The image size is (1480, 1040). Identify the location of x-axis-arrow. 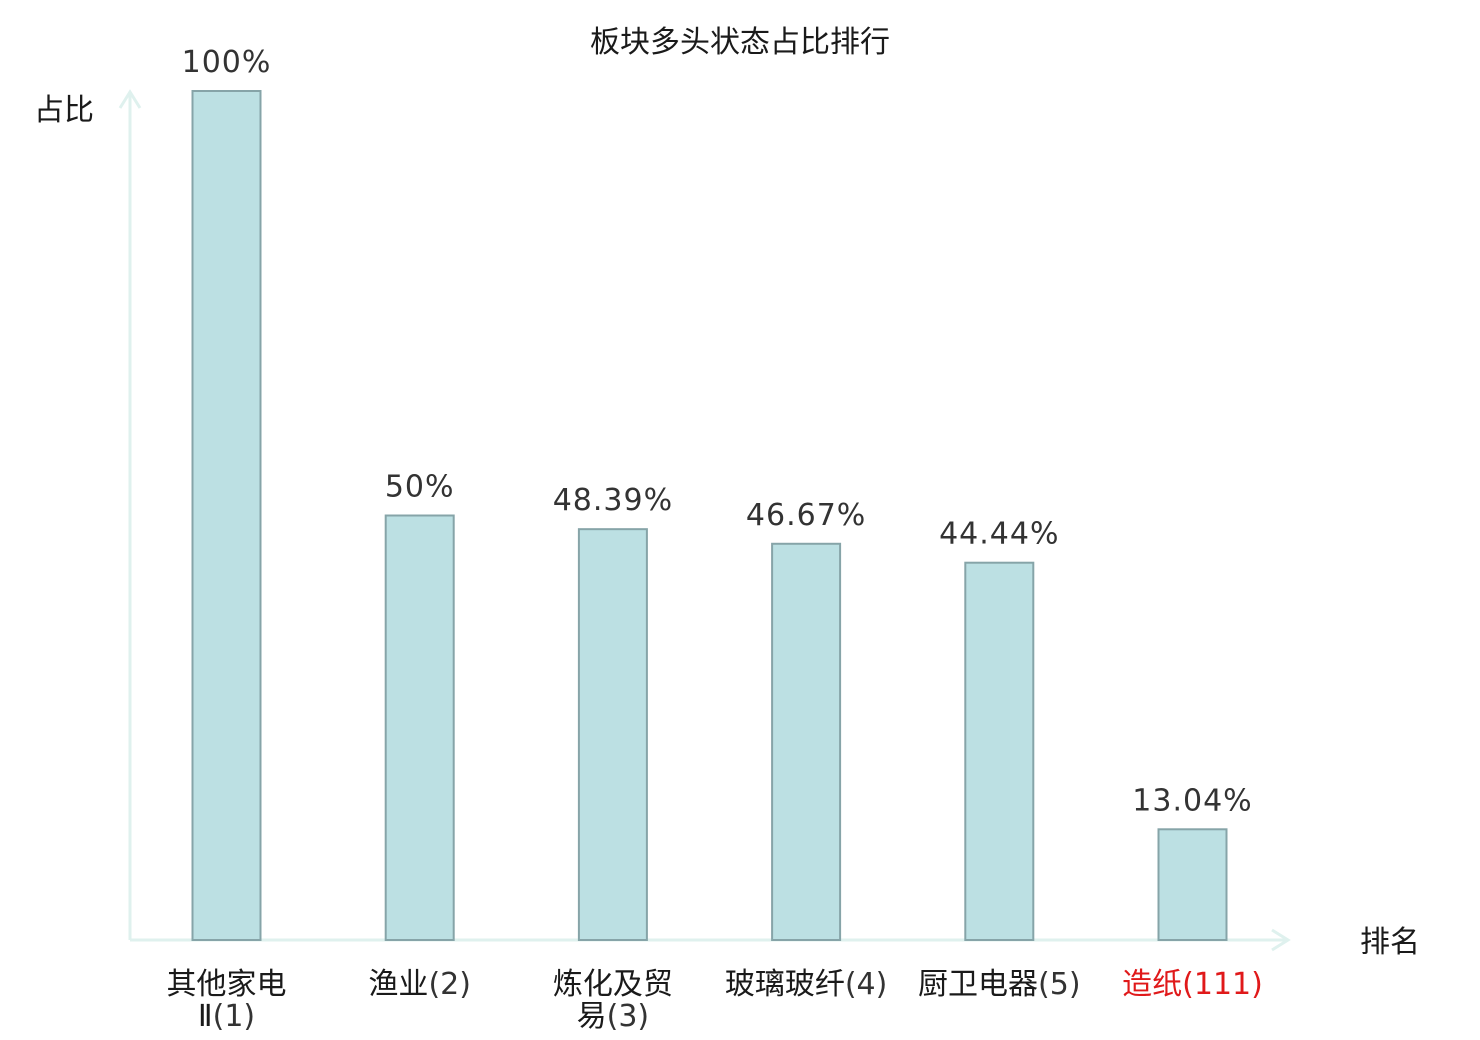
(1281, 940).